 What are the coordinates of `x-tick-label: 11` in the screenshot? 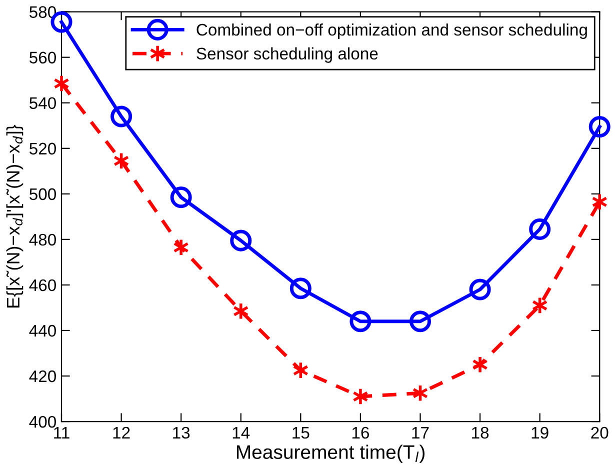 It's located at (62, 432).